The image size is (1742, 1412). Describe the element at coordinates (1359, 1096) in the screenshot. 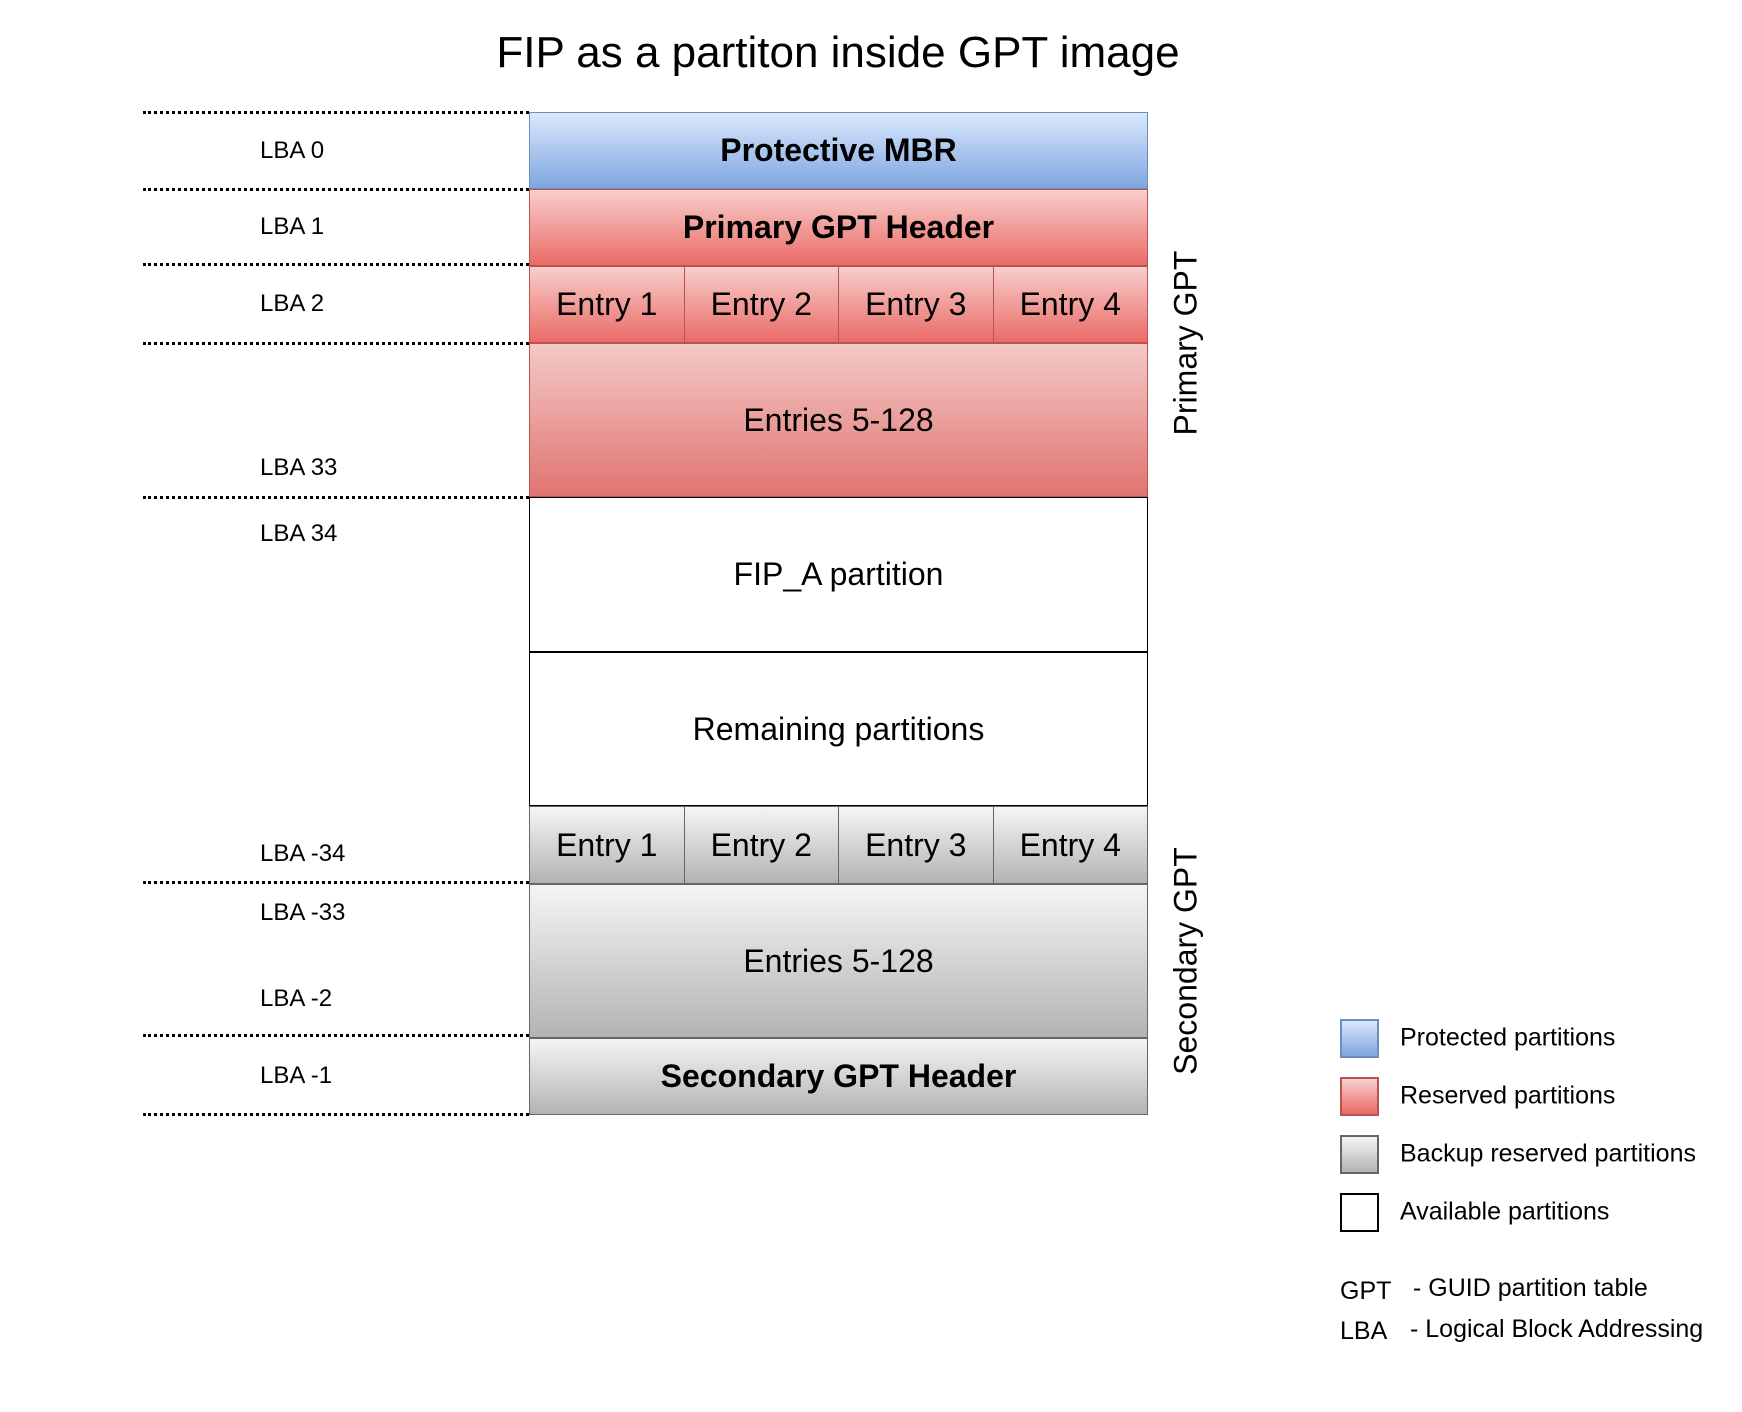

I see `legend-swatch-reserved` at that location.